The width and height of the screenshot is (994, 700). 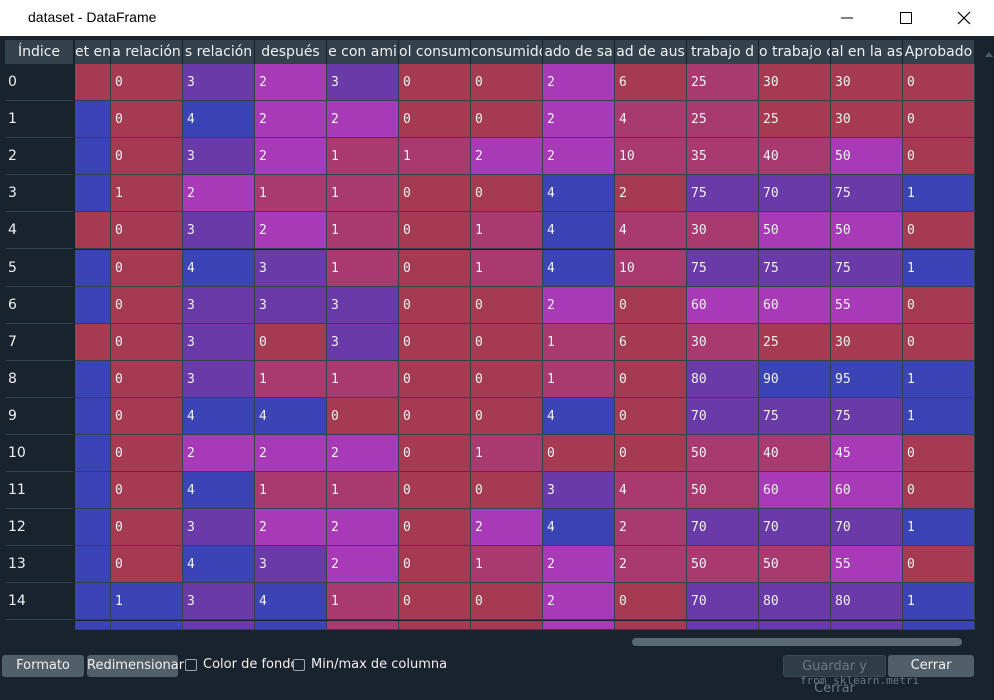 What do you see at coordinates (651, 157) in the screenshot?
I see `table-cell: 10` at bounding box center [651, 157].